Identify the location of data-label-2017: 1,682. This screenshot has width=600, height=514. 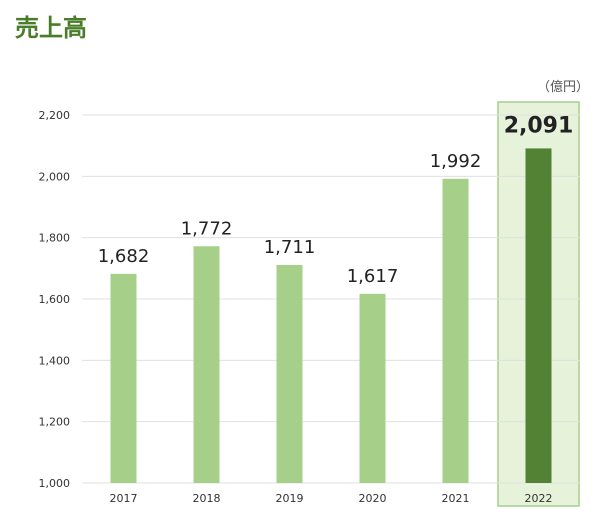
(124, 256).